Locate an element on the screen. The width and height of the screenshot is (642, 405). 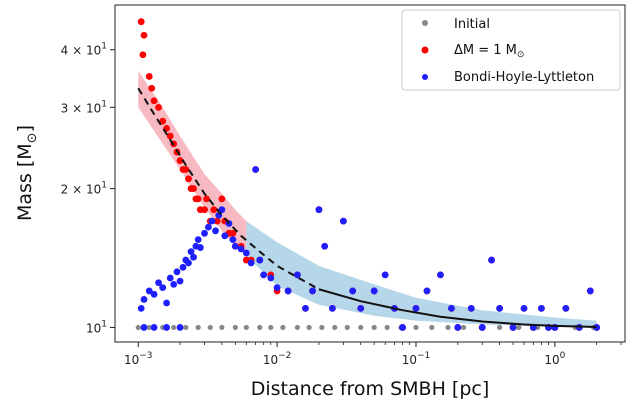
y-tick-label-0: 101 is located at coordinates (96, 327).